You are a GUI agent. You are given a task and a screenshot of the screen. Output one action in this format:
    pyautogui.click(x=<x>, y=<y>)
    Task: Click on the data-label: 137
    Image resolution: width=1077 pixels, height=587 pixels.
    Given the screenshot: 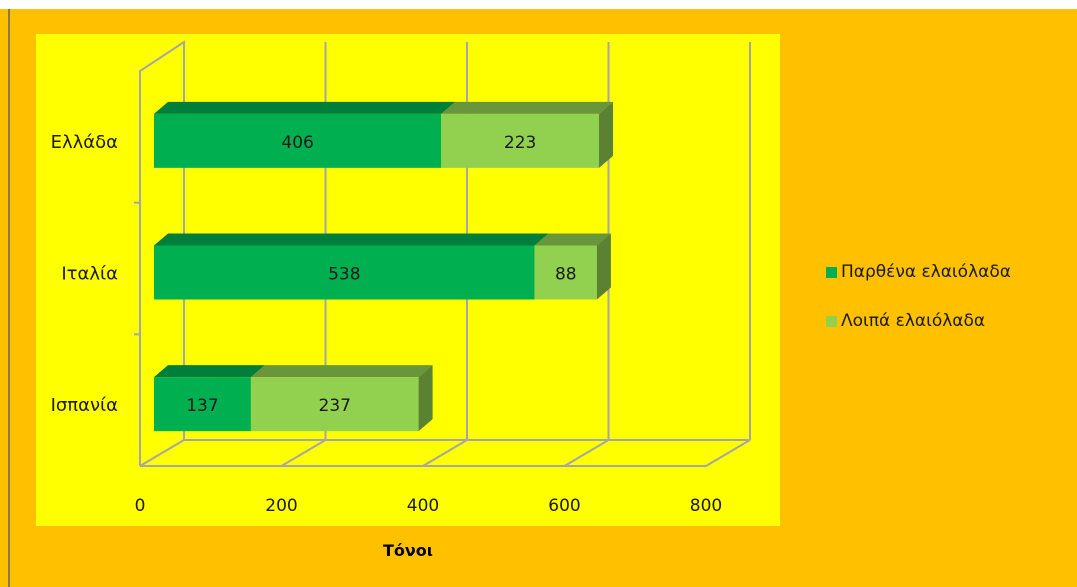 What is the action you would take?
    pyautogui.click(x=202, y=406)
    